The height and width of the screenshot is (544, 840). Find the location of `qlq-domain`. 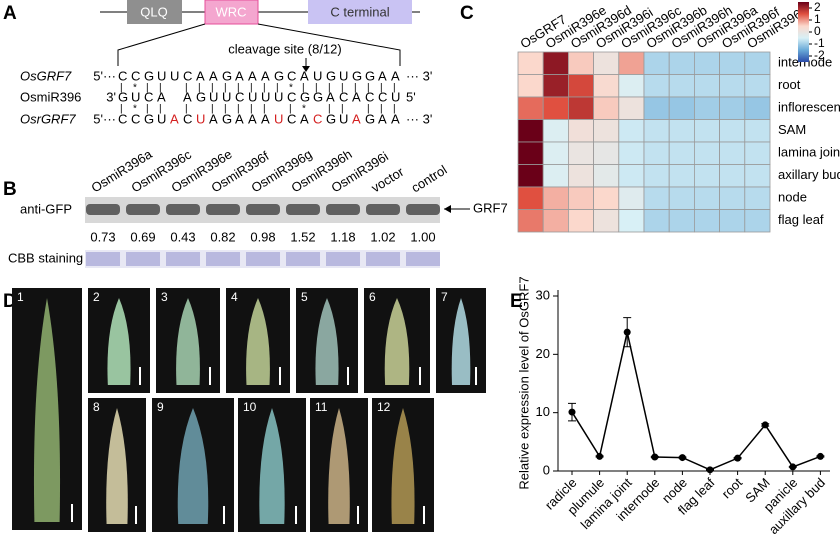

qlq-domain is located at coordinates (154, 12).